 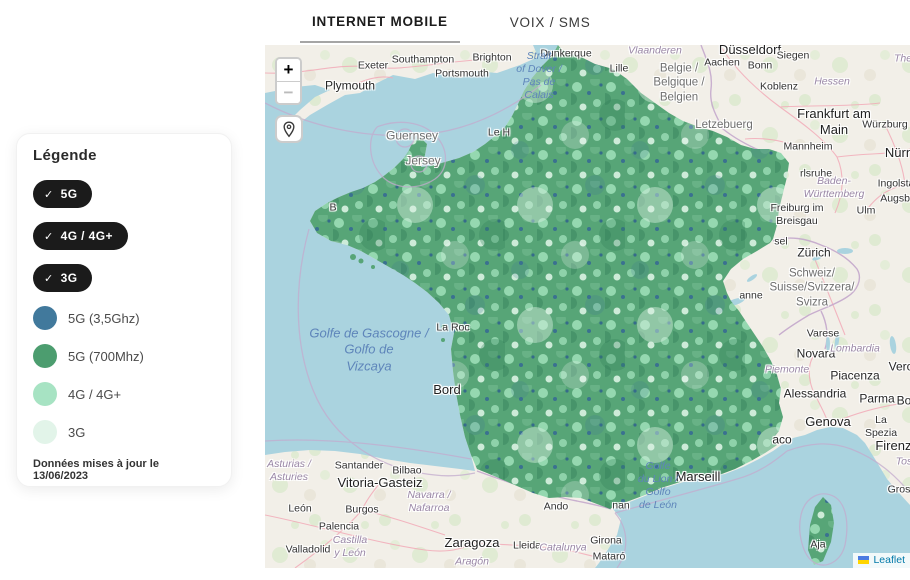 I want to click on leaflet-link: Leaflet, so click(x=889, y=560).